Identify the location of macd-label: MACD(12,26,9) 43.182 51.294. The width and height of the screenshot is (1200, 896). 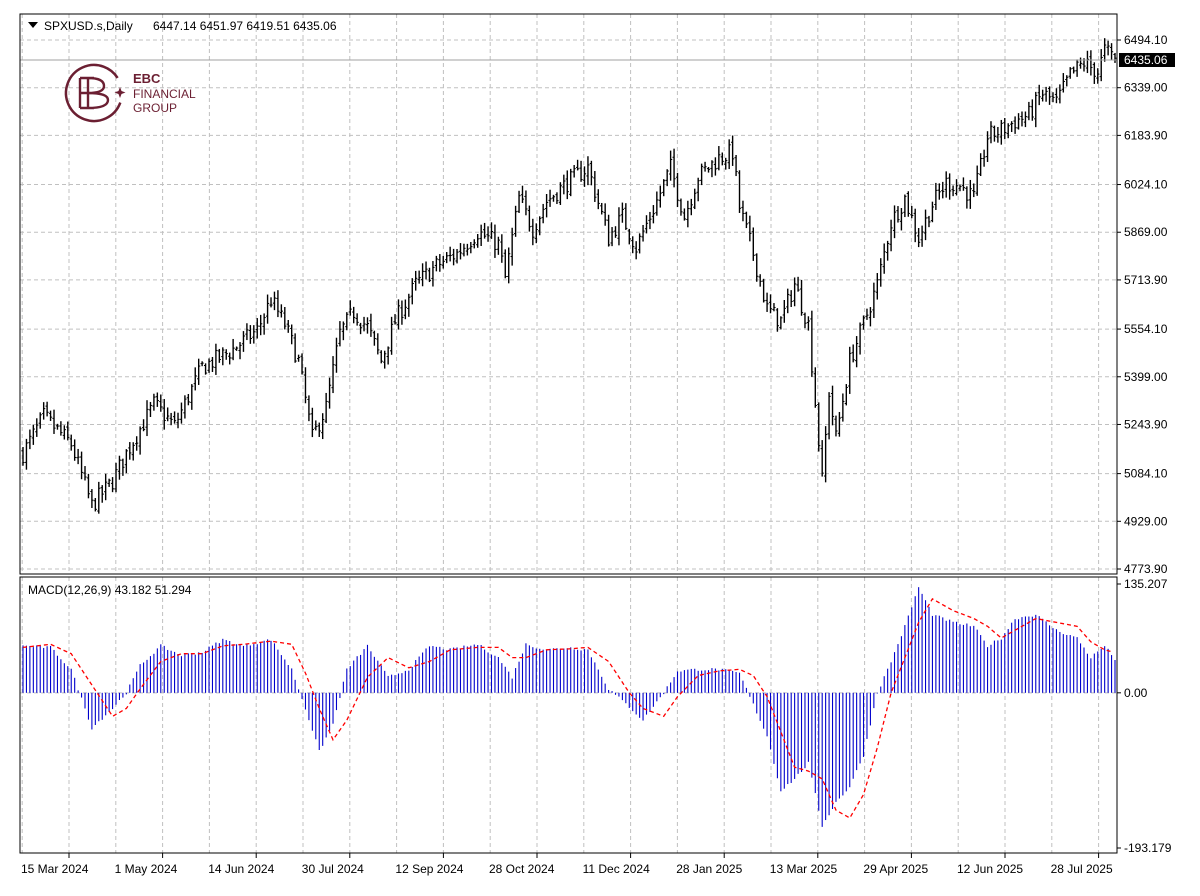
(110, 590).